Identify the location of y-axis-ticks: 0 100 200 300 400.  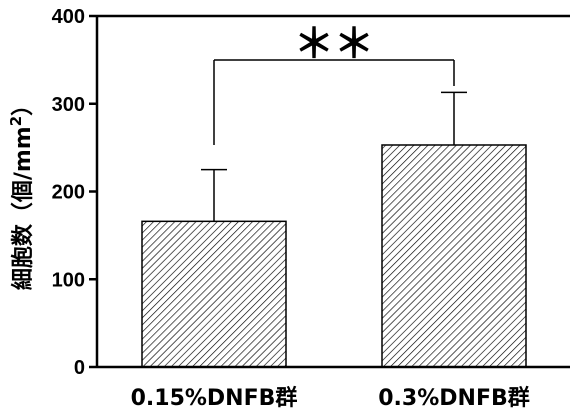
(74, 192).